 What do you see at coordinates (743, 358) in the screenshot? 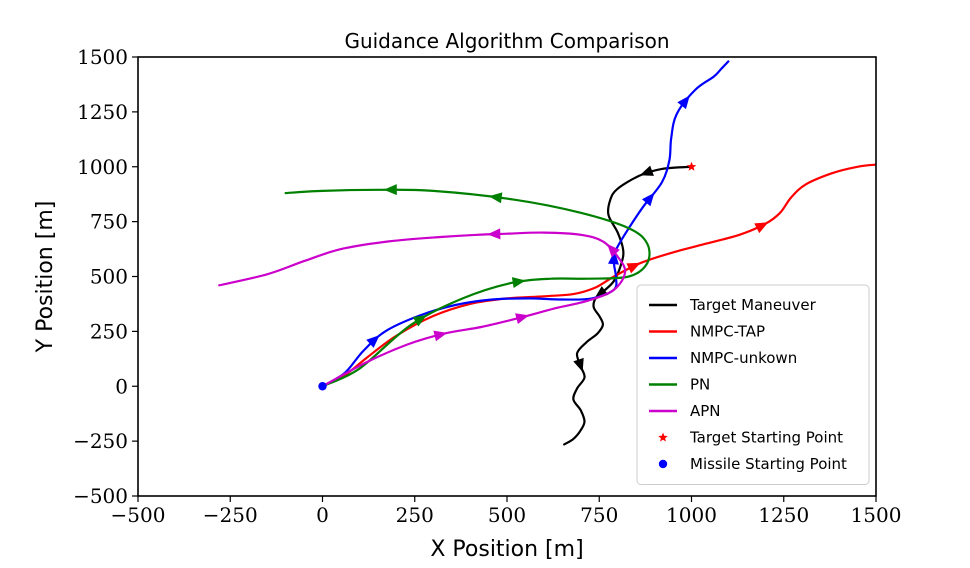
I see `legend-label-nmpc-unkown: NMPC-unkown` at bounding box center [743, 358].